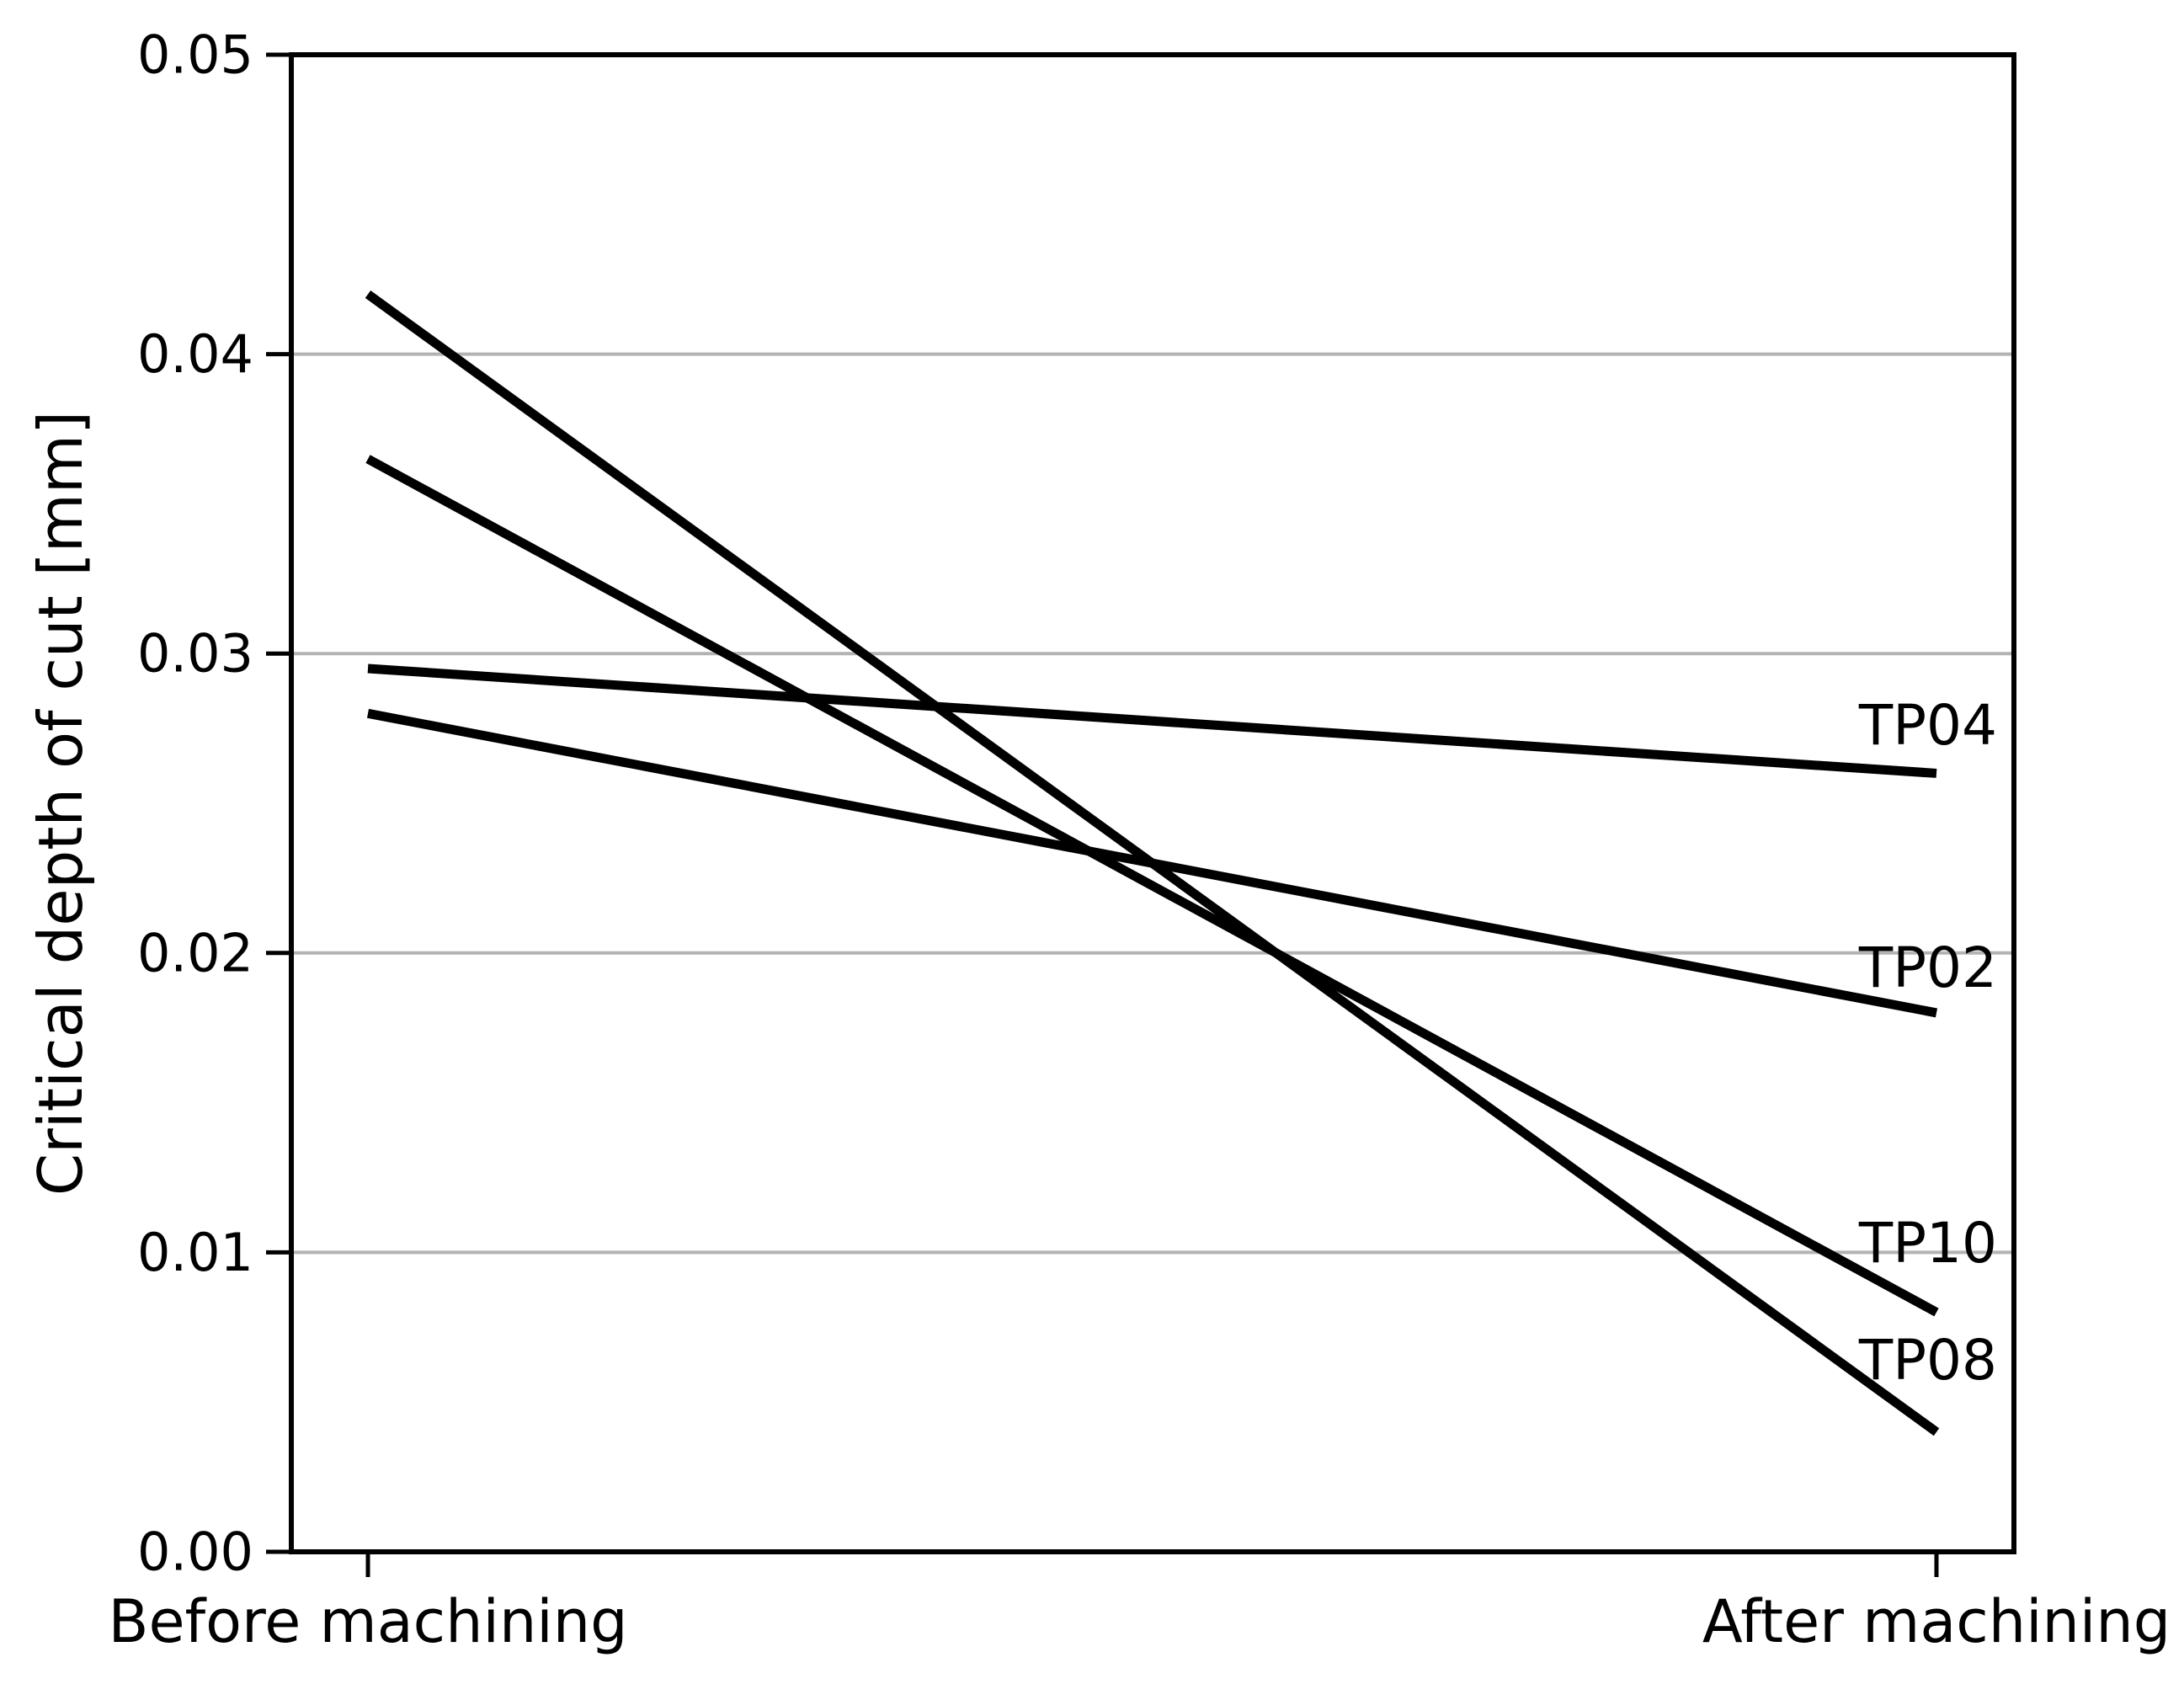 This screenshot has height=1684, width=2184. I want to click on y-axis: 0.00 0.01 0.02 0.03 0.04 0.05, so click(214, 803).